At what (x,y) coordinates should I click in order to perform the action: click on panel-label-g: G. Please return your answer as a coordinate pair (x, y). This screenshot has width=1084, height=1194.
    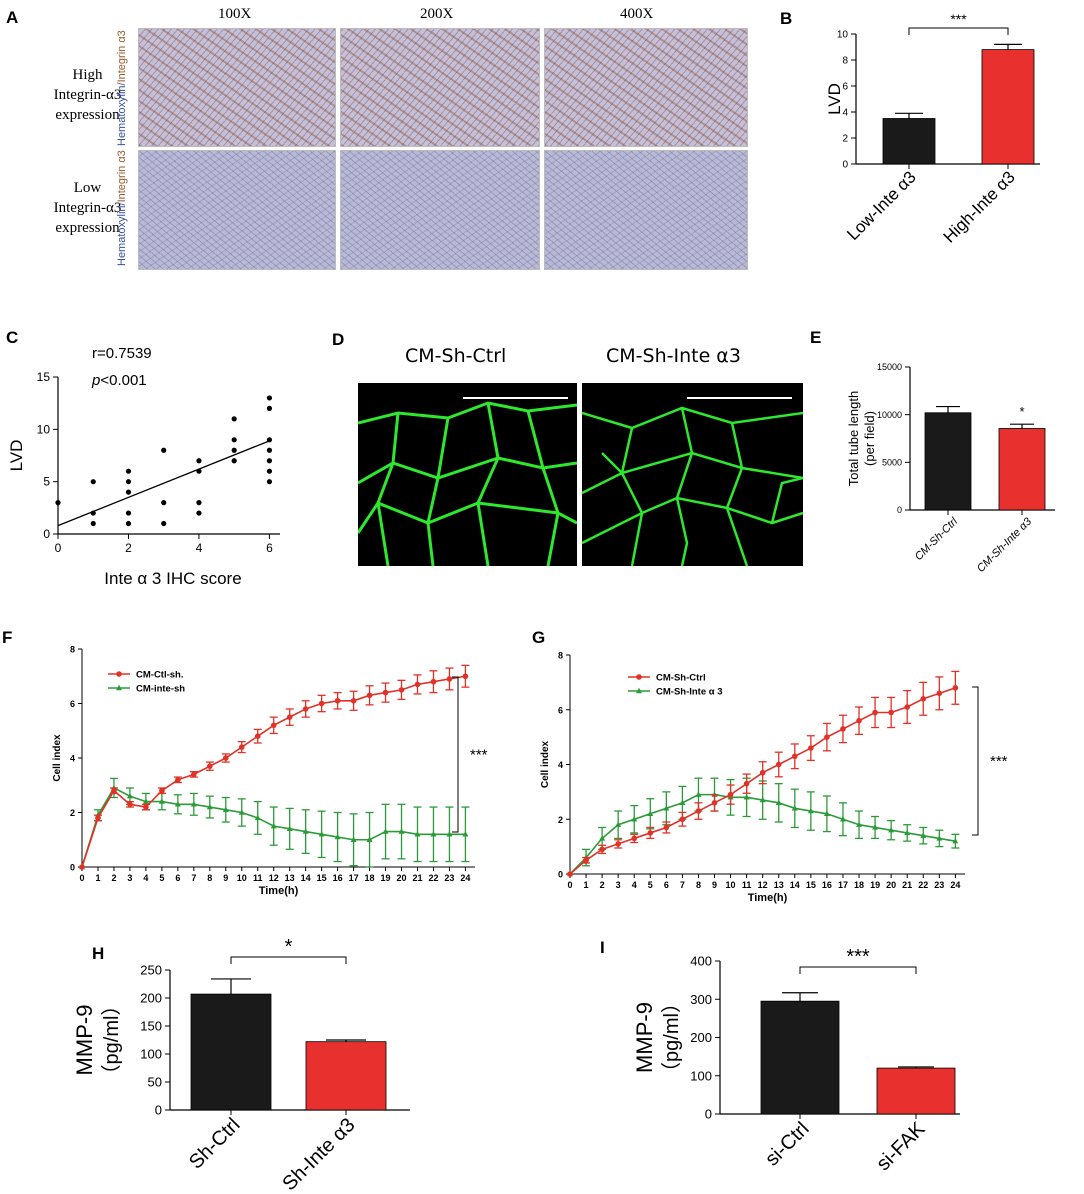
    Looking at the image, I should click on (538, 637).